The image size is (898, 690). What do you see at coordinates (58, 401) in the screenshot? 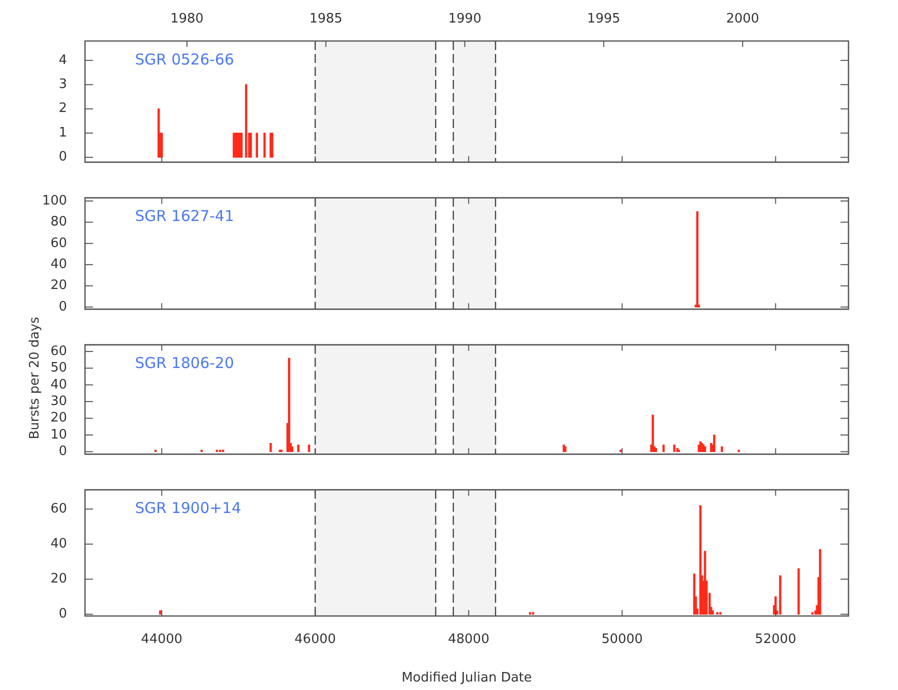
I see `y-tick-label: 30` at bounding box center [58, 401].